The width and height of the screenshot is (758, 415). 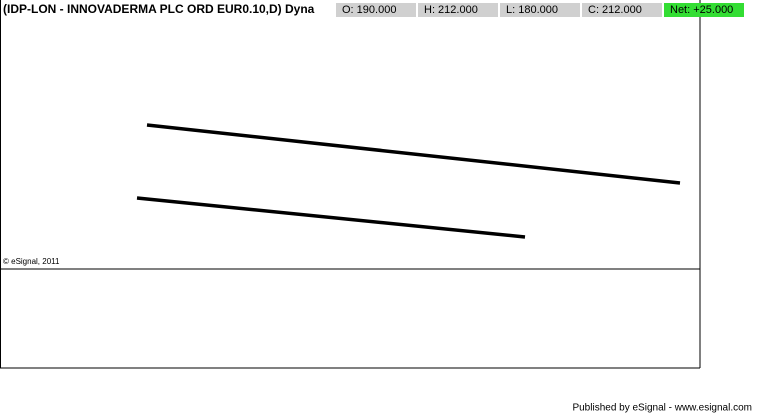 What do you see at coordinates (31, 261) in the screenshot?
I see `copyright: © eSignal, 2011` at bounding box center [31, 261].